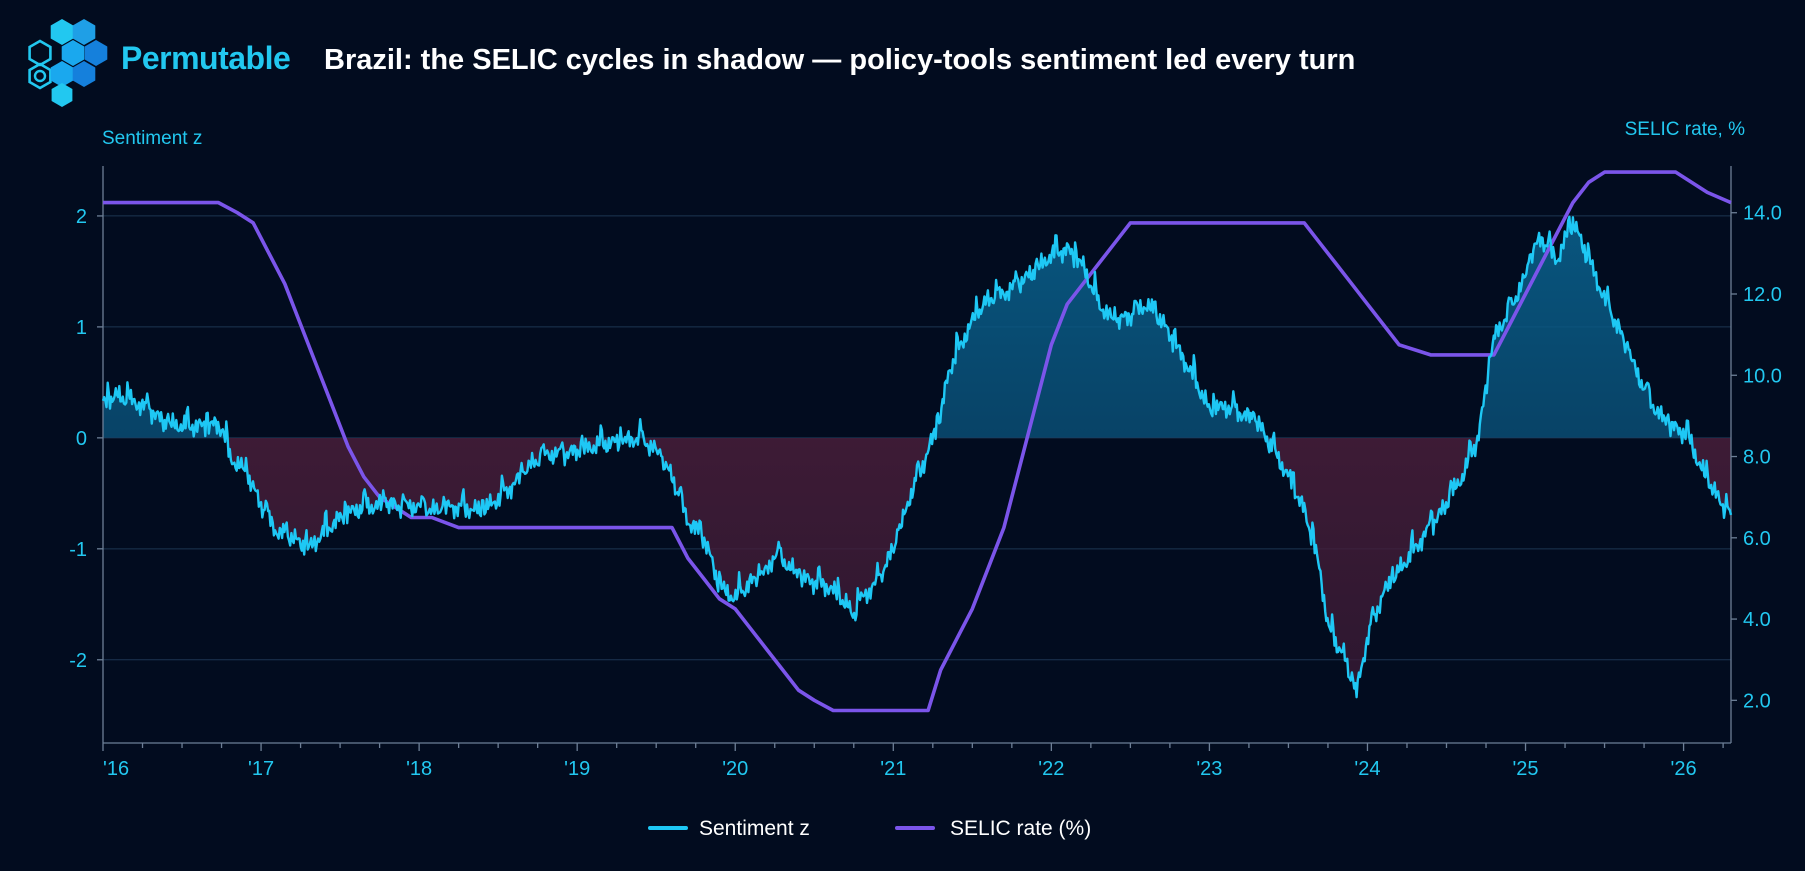  I want to click on left-tick-label: 1, so click(81, 328).